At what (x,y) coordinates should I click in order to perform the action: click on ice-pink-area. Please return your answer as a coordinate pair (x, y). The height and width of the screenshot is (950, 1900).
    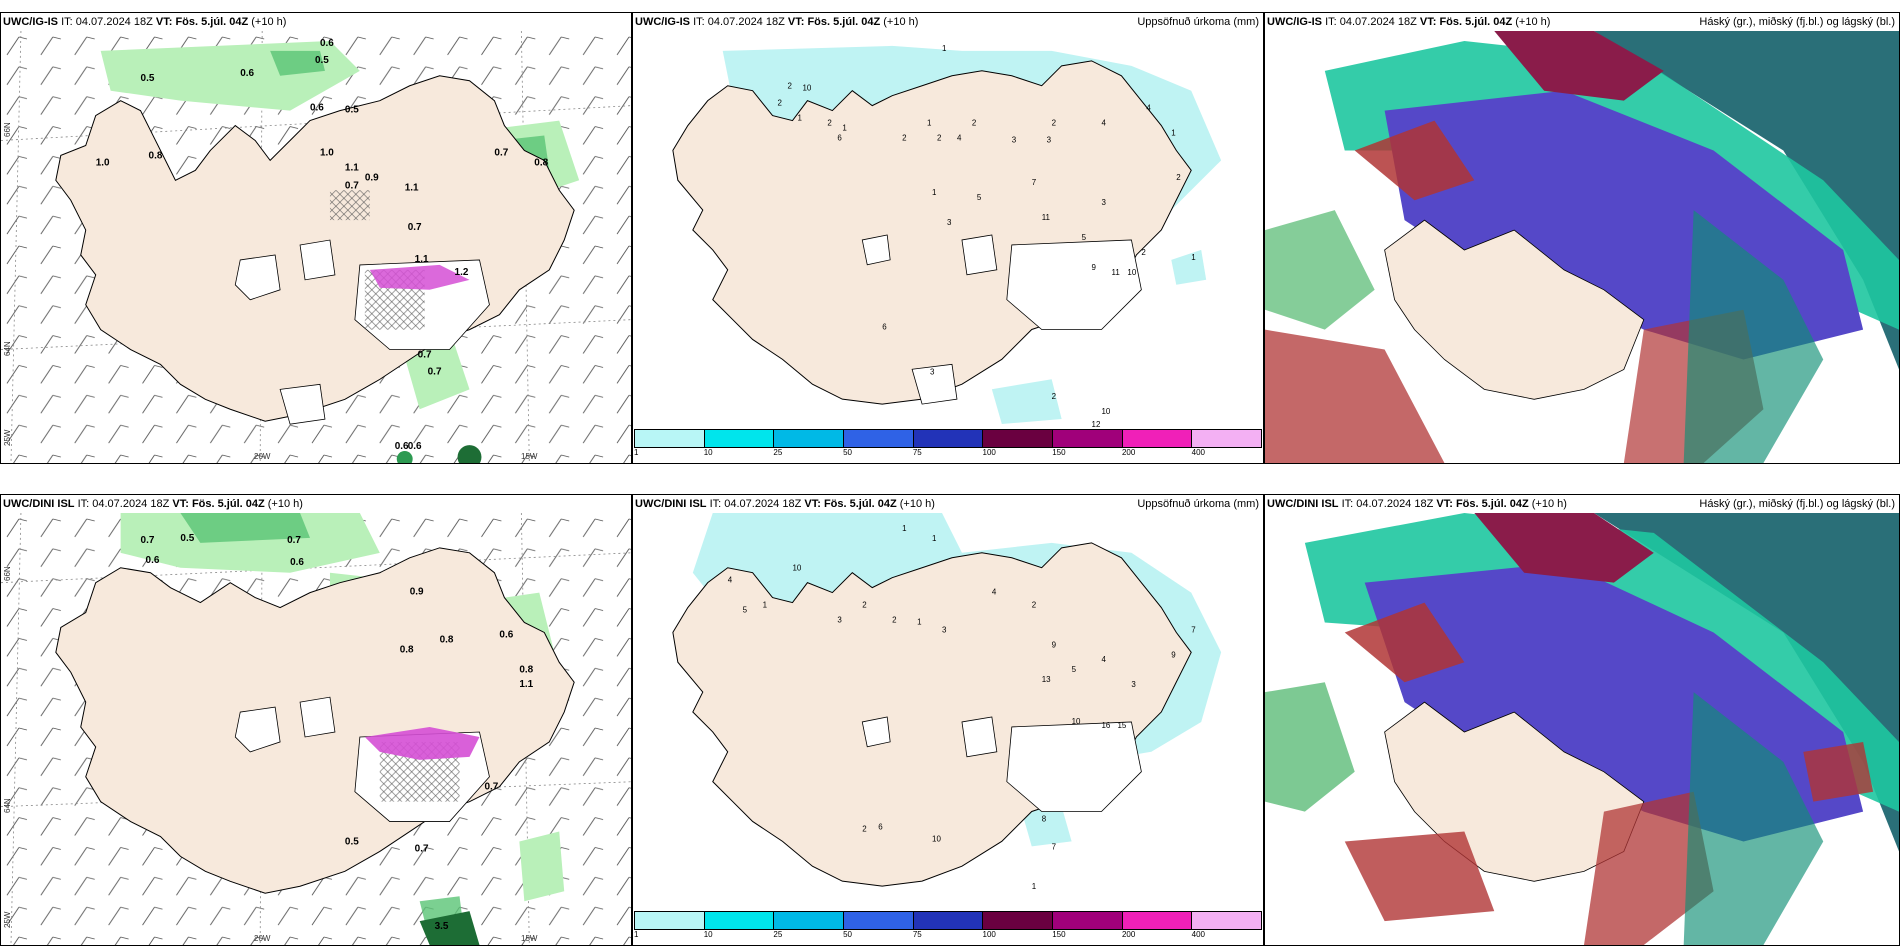
    Looking at the image, I should click on (419, 277).